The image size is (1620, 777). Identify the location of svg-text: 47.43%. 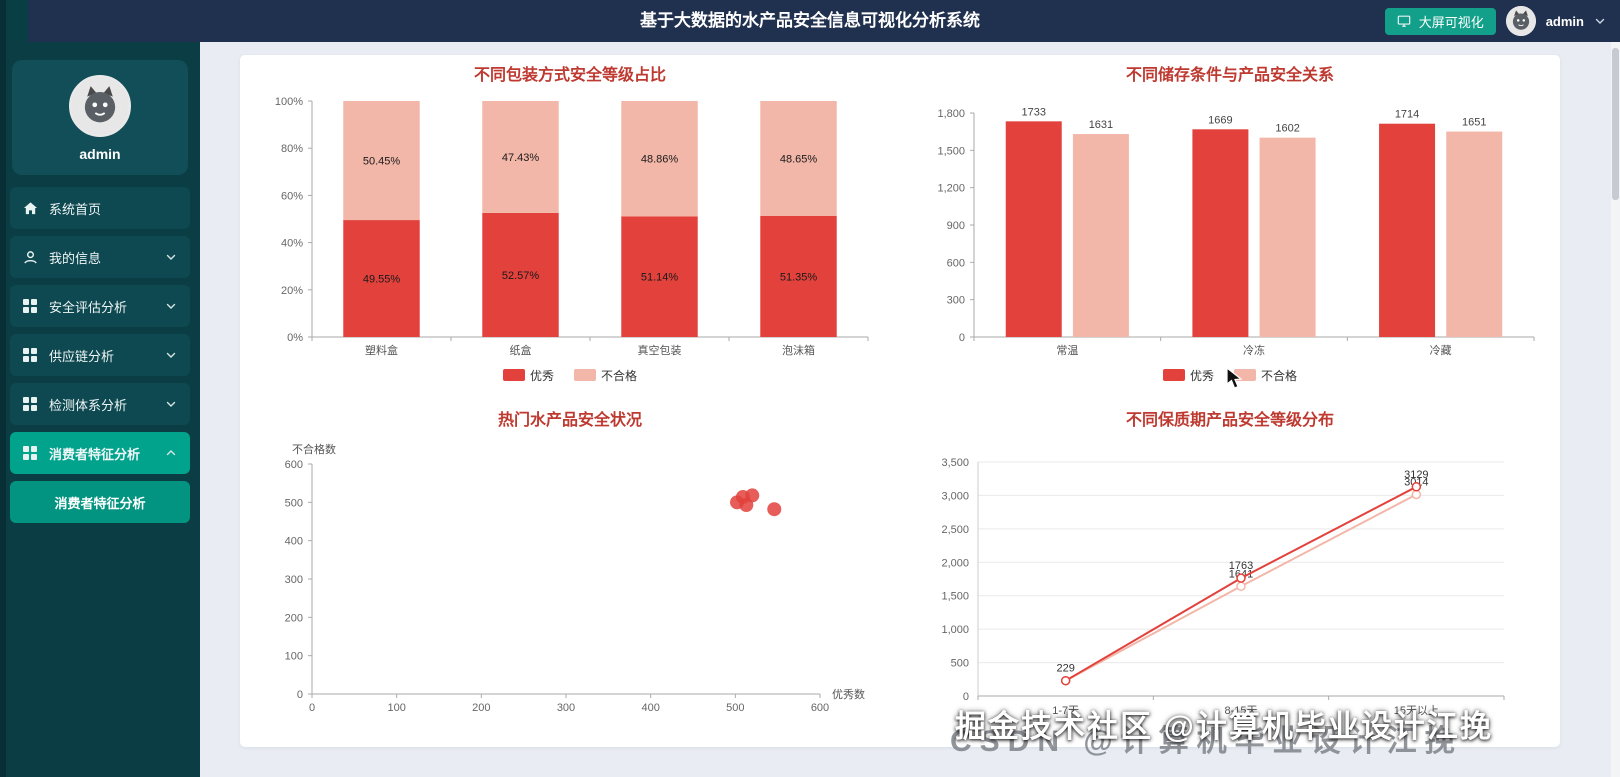
(521, 158).